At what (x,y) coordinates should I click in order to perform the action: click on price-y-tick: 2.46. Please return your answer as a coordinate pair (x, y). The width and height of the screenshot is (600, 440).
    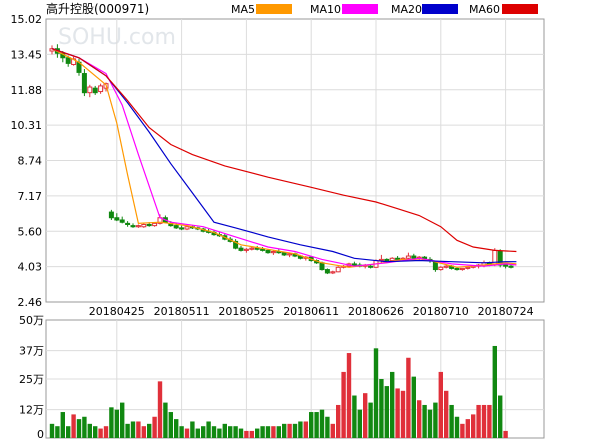
    Looking at the image, I should click on (30, 302).